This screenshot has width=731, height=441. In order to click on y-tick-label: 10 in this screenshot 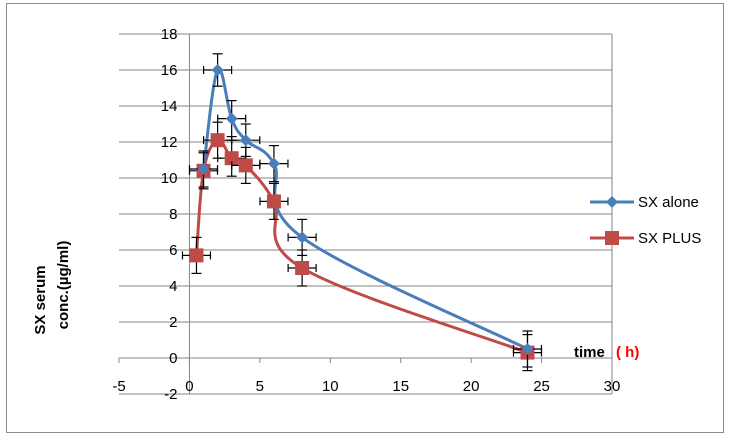, I will do `click(169, 178)`.